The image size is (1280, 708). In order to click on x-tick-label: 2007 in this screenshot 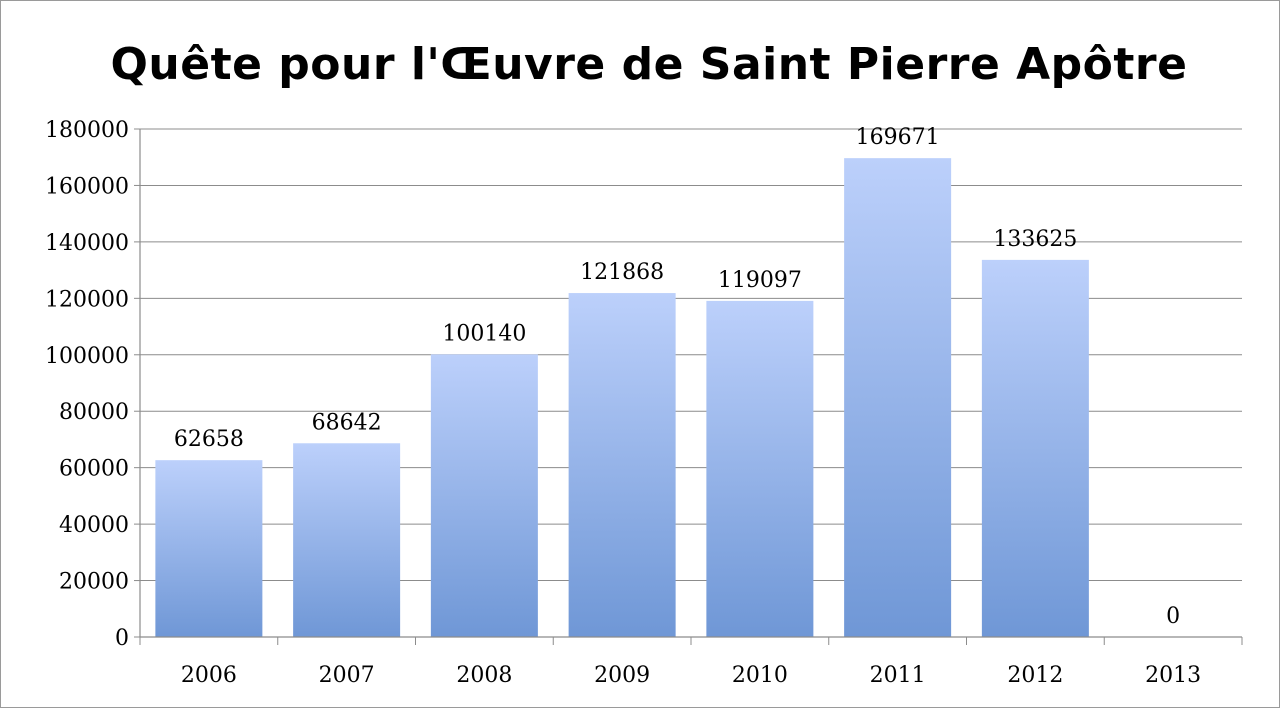, I will do `click(347, 675)`.